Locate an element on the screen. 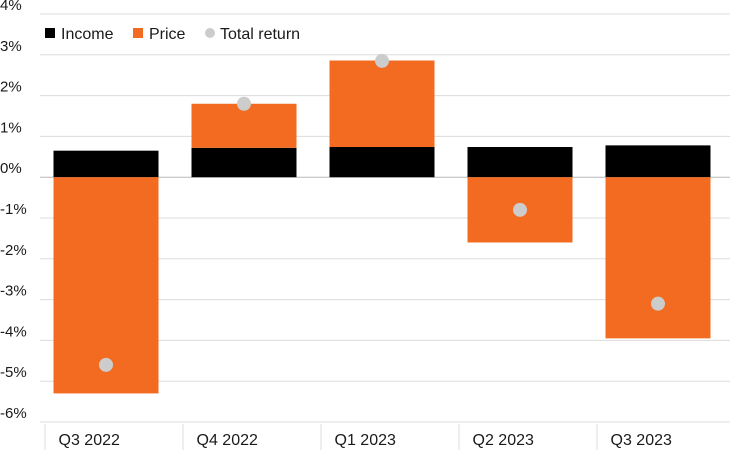 Image resolution: width=730 pixels, height=450 pixels. y-tick-label: -5% is located at coordinates (13, 372).